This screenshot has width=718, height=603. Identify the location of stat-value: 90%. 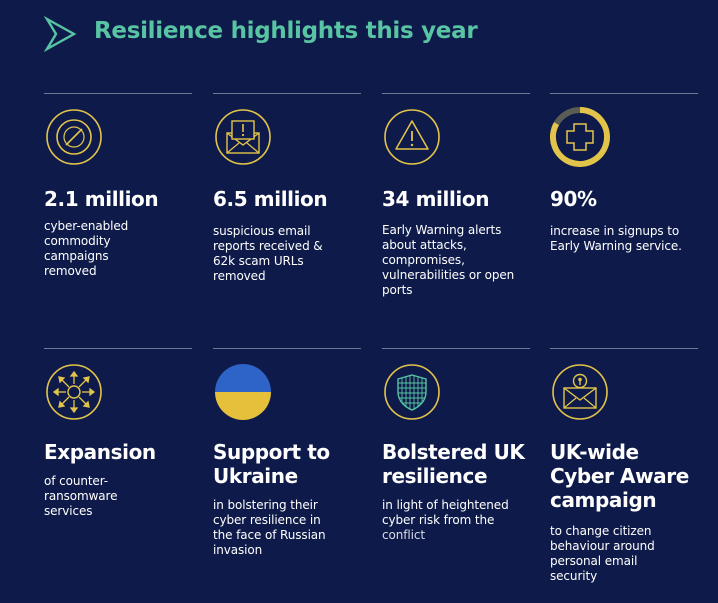
(573, 199).